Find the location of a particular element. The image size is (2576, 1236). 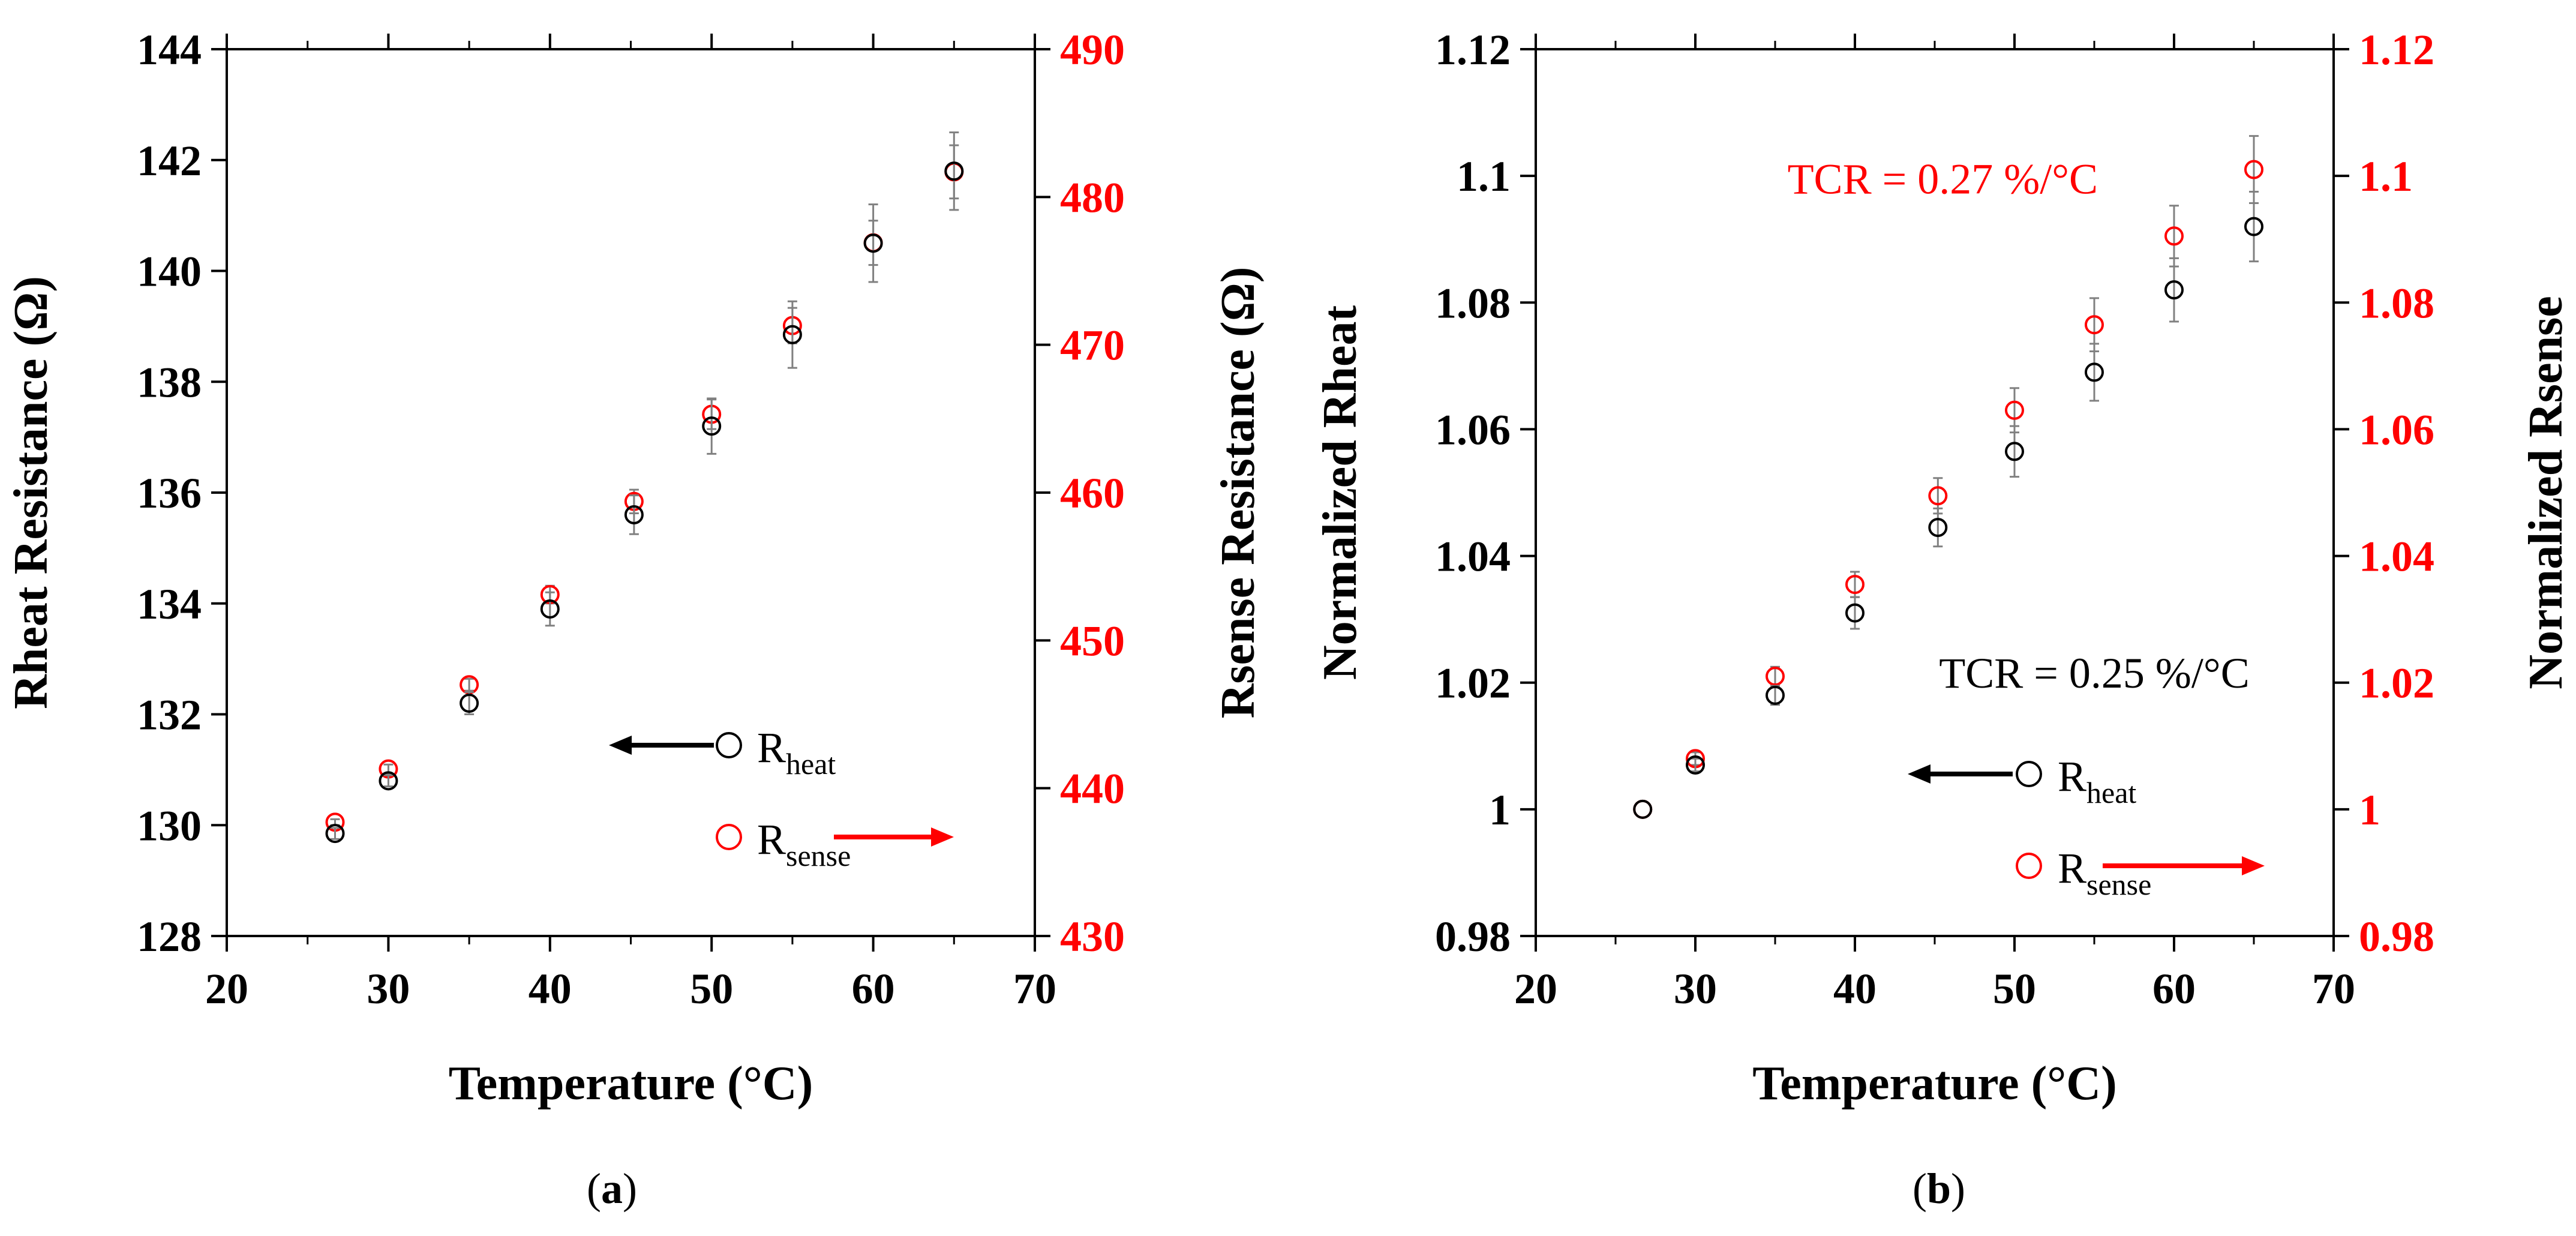

y-left-tick-label: 1.1 is located at coordinates (1484, 176).